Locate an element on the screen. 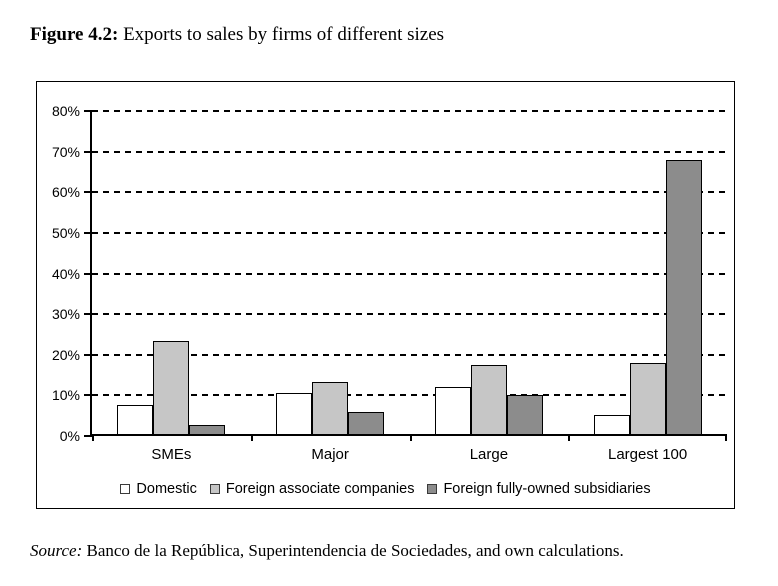  category-label-large: Large is located at coordinates (489, 454).